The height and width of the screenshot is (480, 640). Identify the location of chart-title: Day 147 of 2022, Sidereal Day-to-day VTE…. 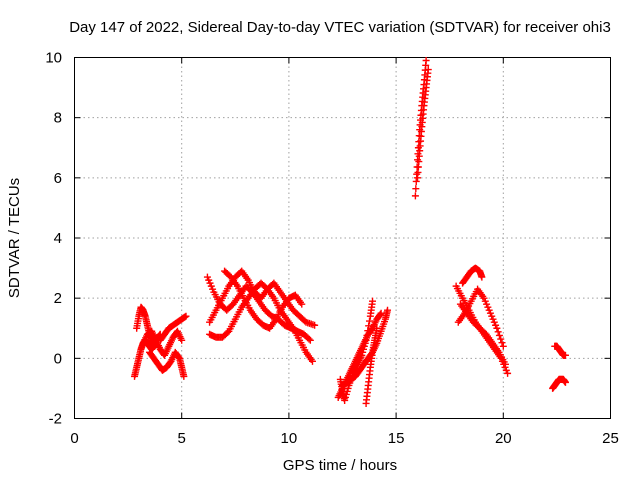
(340, 27).